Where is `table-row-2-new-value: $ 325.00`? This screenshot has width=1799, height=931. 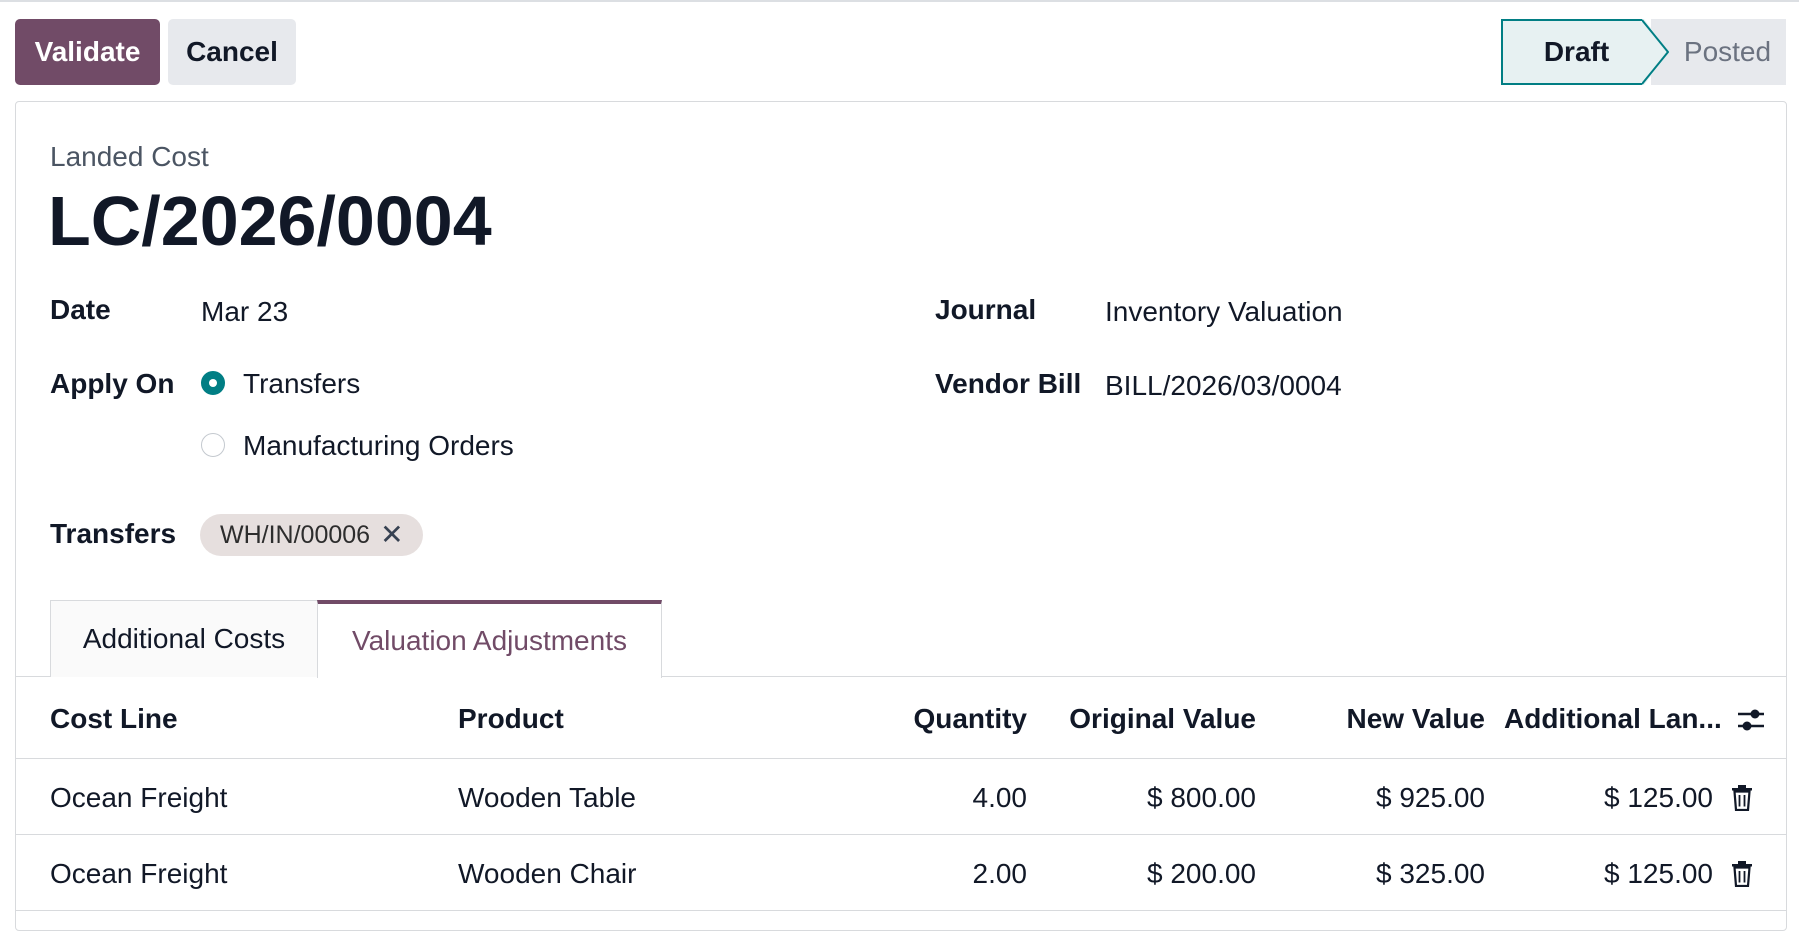 table-row-2-new-value: $ 325.00 is located at coordinates (1430, 873).